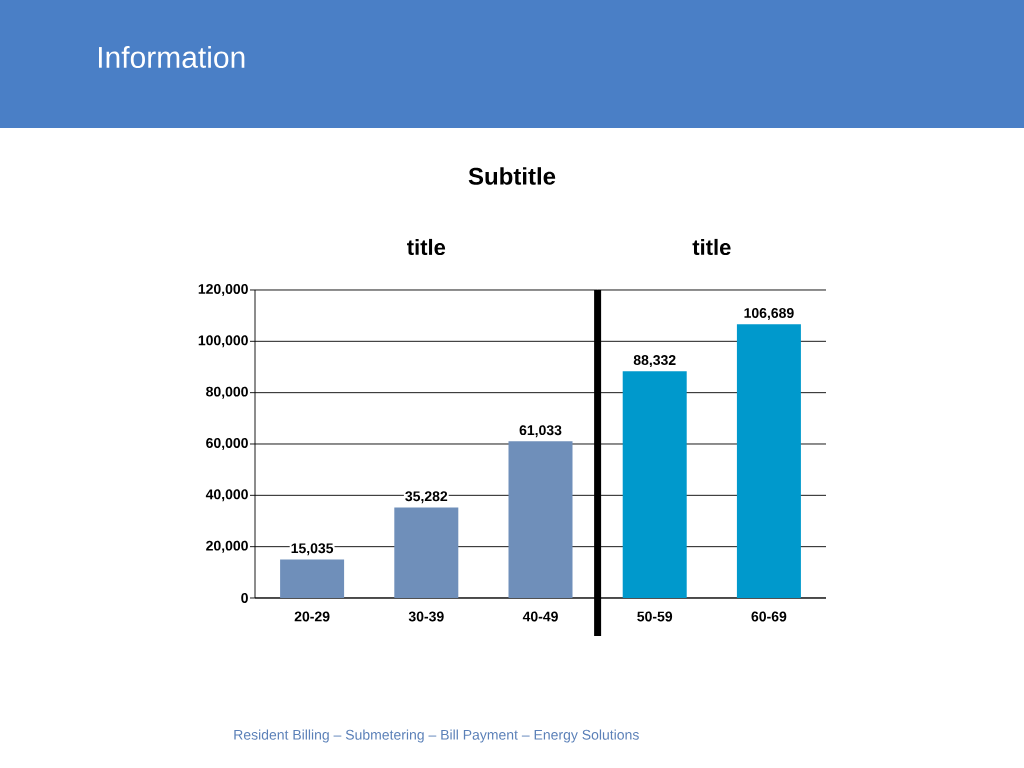 The image size is (1024, 768). What do you see at coordinates (540, 616) in the screenshot?
I see `x-tick-label: 40-49` at bounding box center [540, 616].